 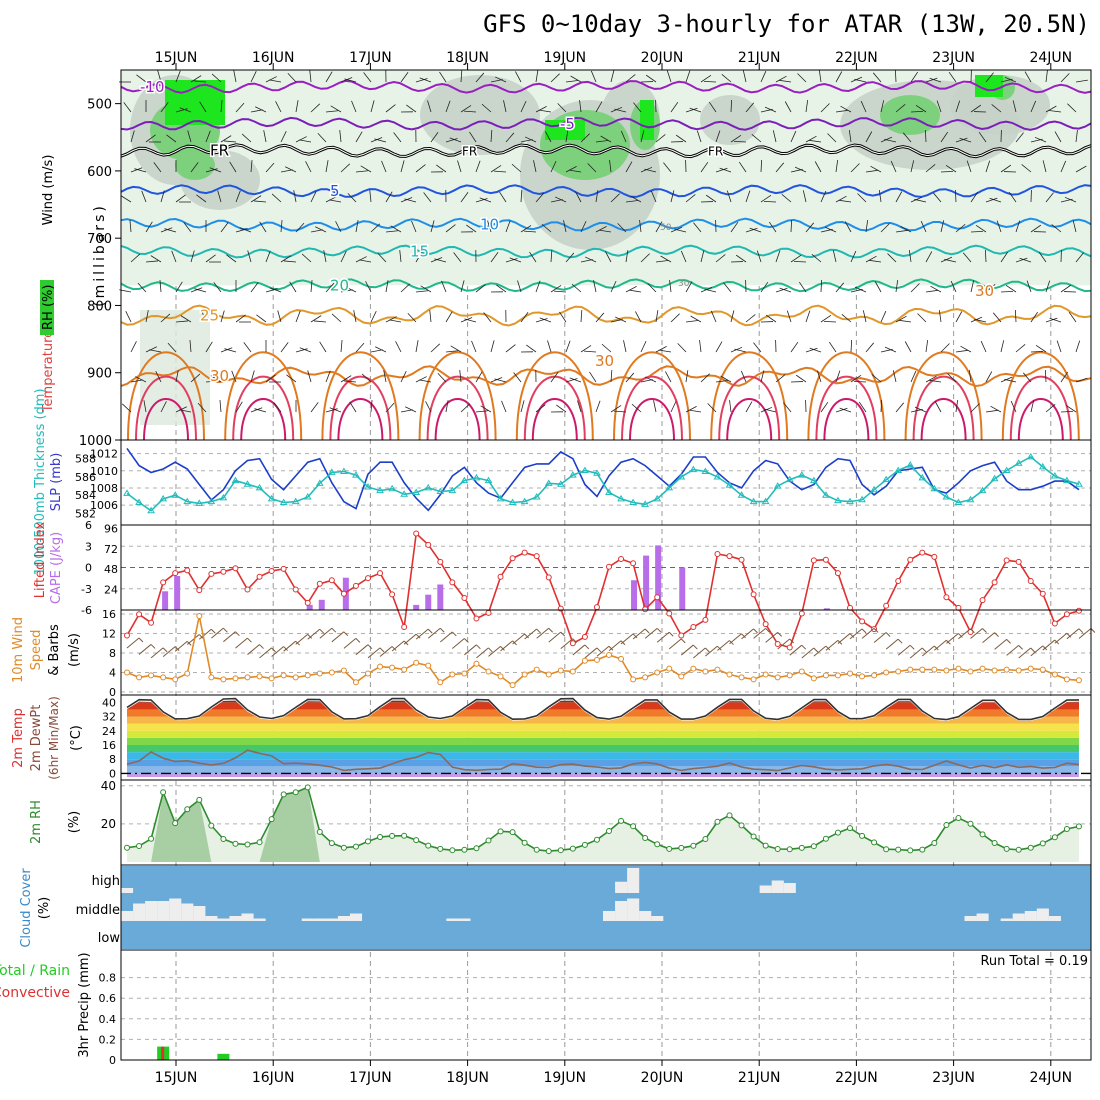 What do you see at coordinates (48, 190) in the screenshot?
I see `ylabel-text: Wind (m/s)` at bounding box center [48, 190].